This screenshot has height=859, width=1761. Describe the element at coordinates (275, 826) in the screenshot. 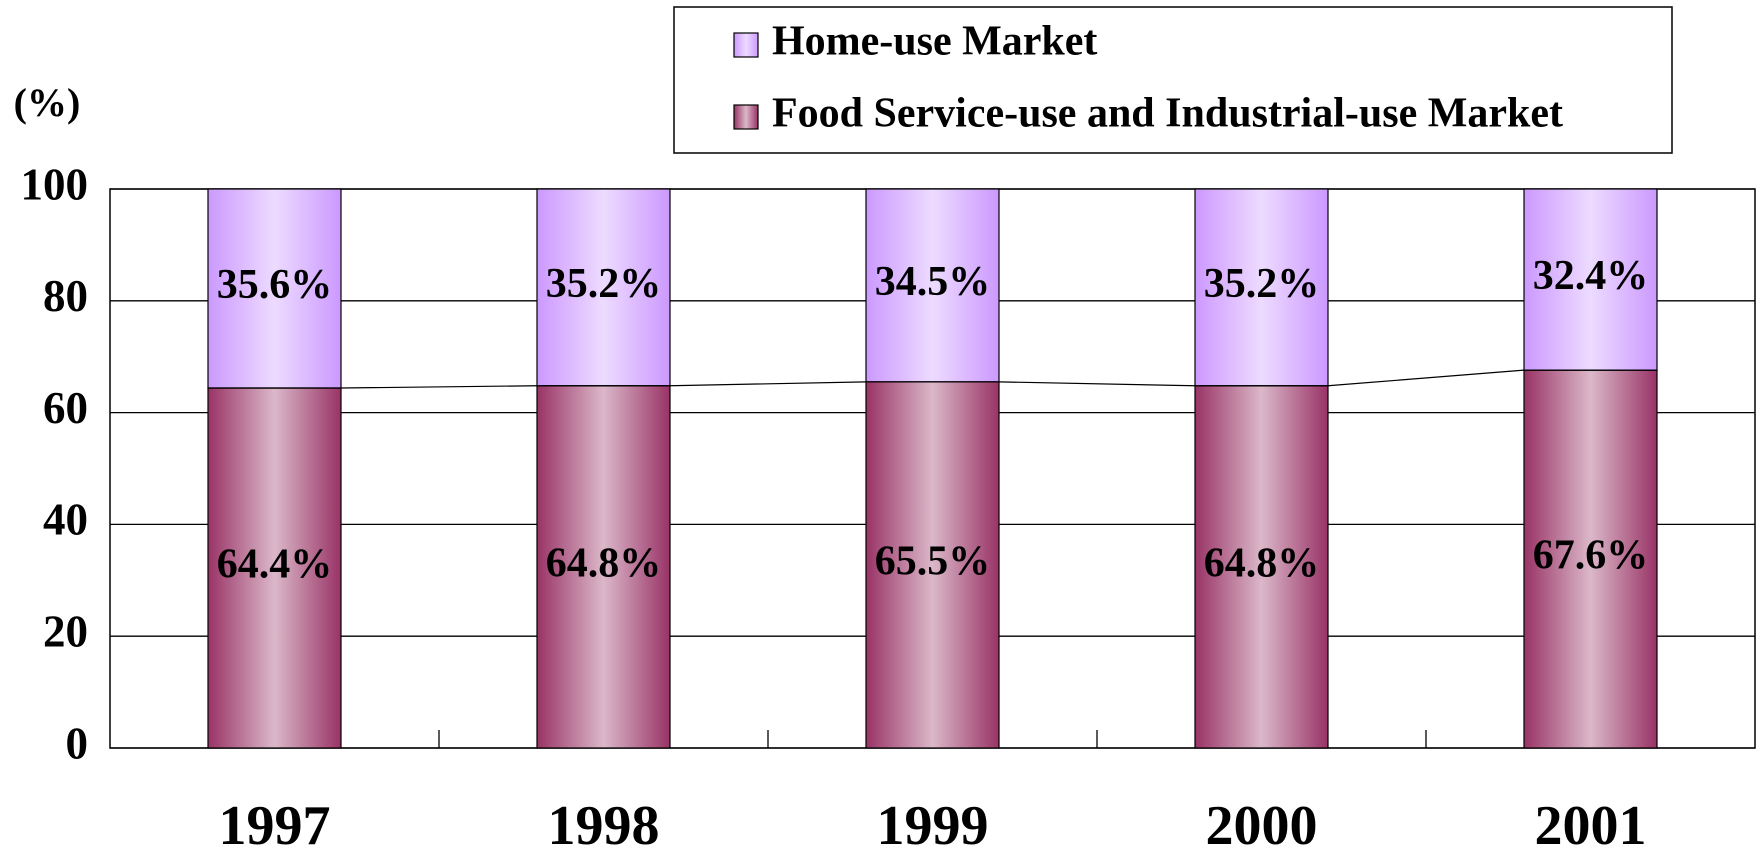

I see `x-tick-label: 1997` at that location.